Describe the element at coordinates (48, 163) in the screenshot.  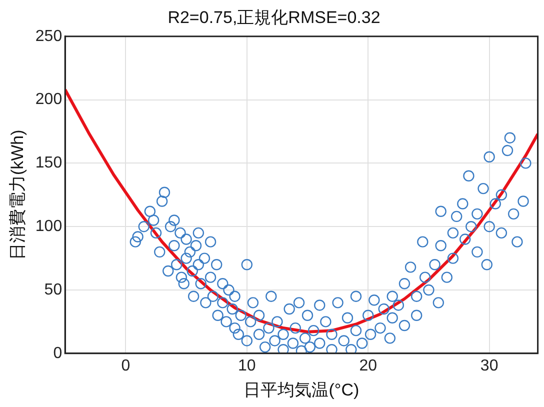
I see `y-tick-label: 150` at that location.